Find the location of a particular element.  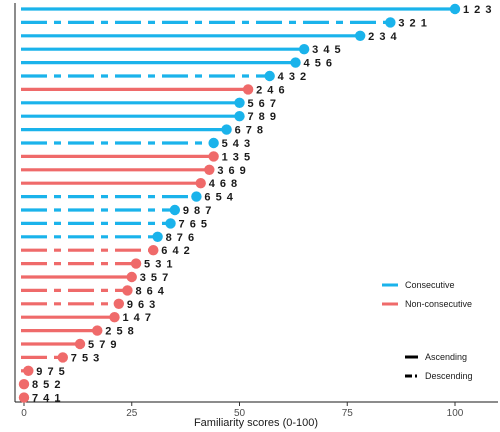

color-legend: Consecutive Non-consecutive is located at coordinates (427, 294).